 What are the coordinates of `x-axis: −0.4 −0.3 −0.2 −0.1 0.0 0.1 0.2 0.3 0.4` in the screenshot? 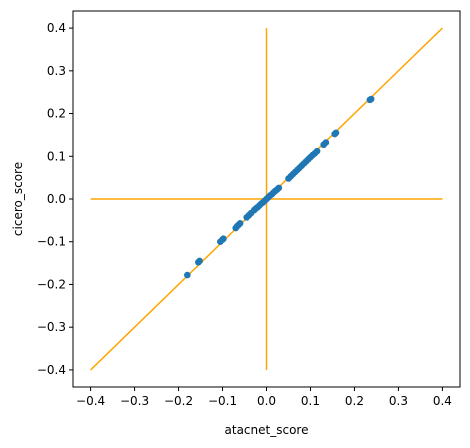 It's located at (264, 397).